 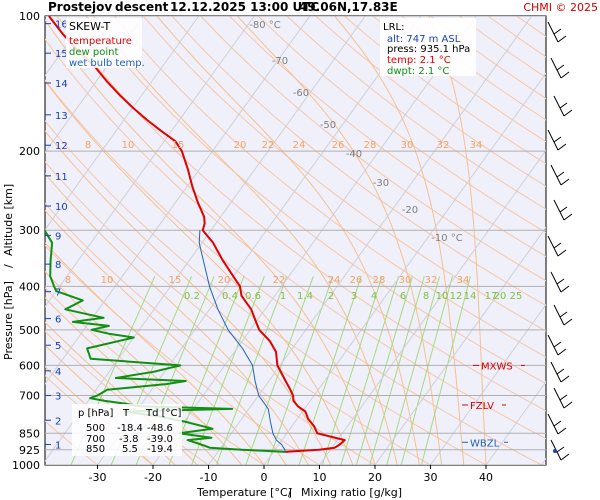 What do you see at coordinates (58, 265) in the screenshot?
I see `altitude-tick-label: 8` at bounding box center [58, 265].